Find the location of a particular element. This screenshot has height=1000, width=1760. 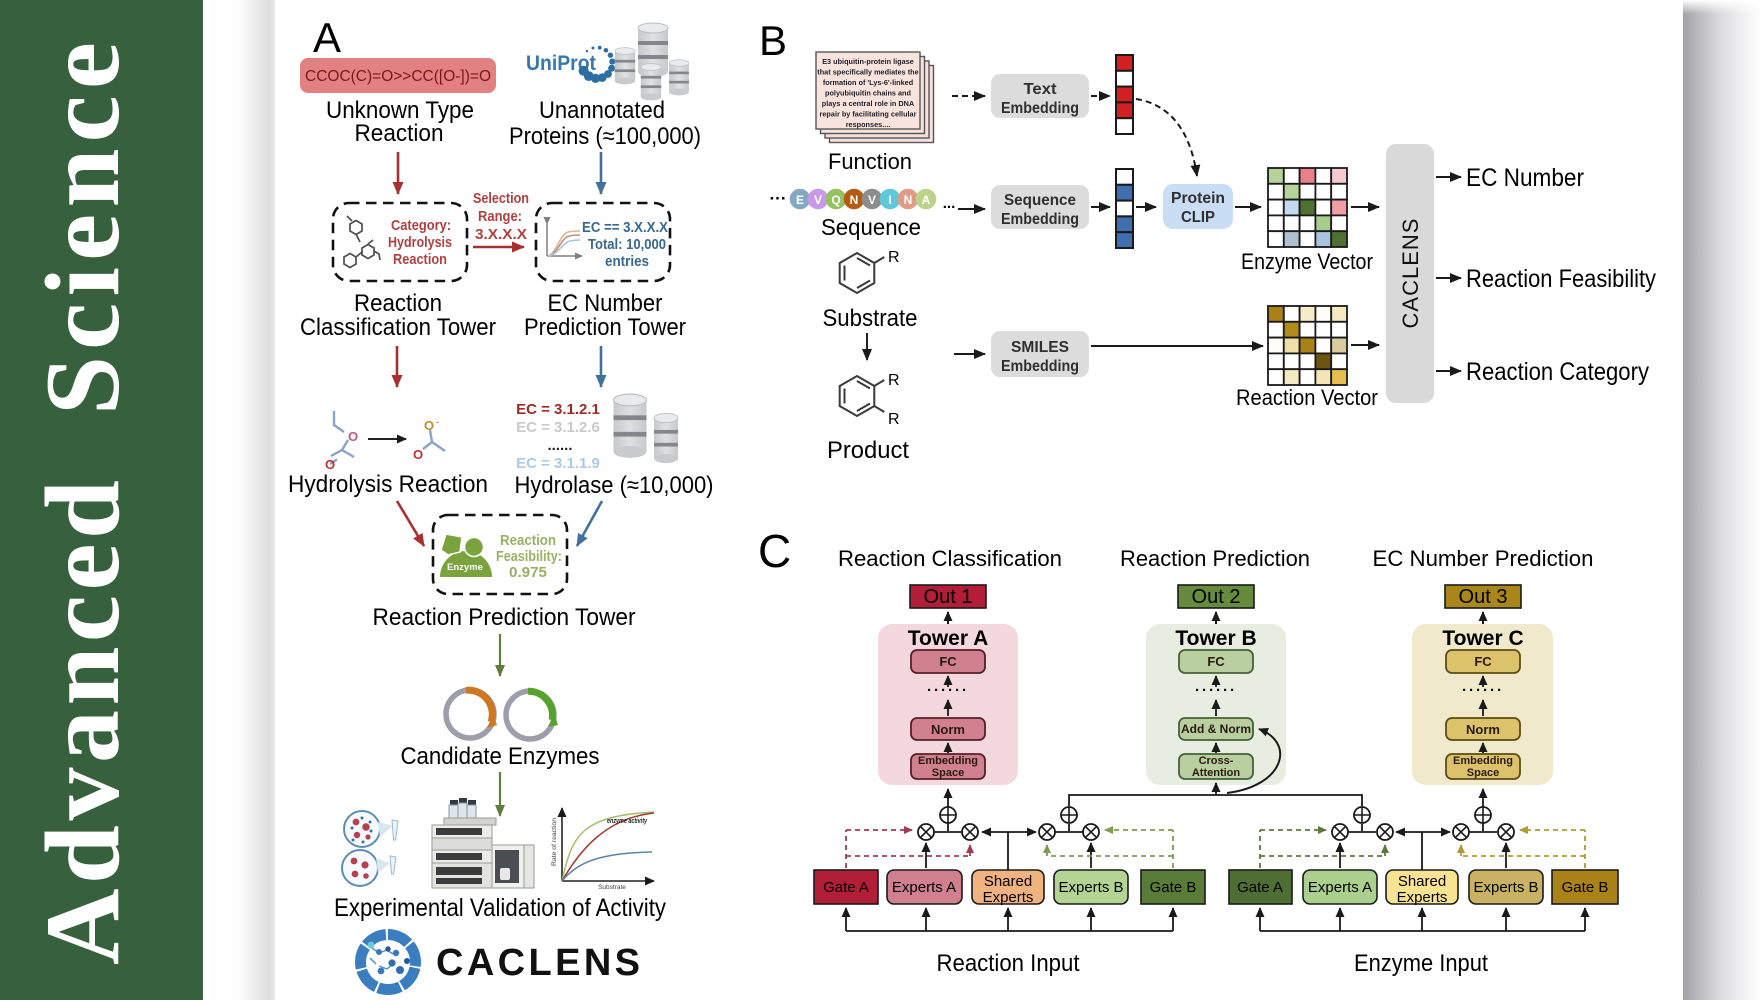

svg-text: Reaction Feasibility is located at coordinates (1561, 279).